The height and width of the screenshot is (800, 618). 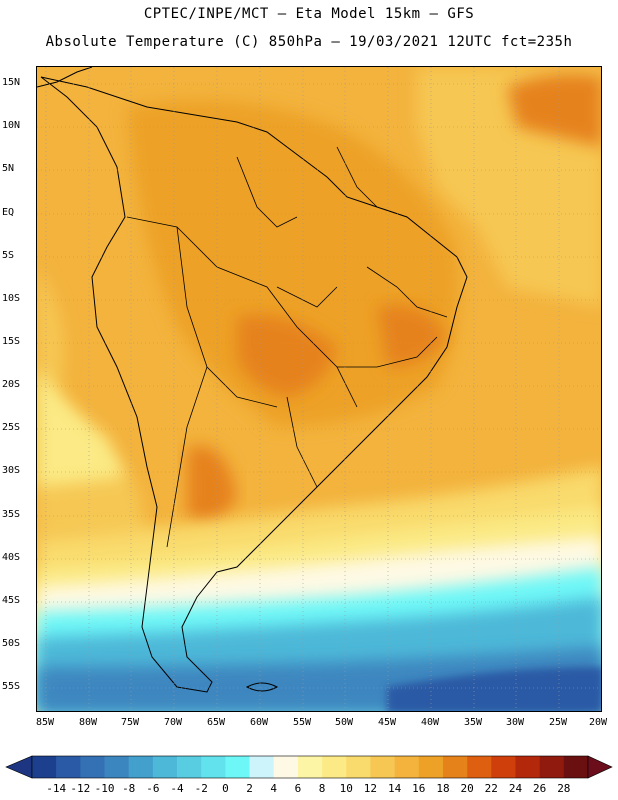 I want to click on lat-label: 55S, so click(x=11, y=686).